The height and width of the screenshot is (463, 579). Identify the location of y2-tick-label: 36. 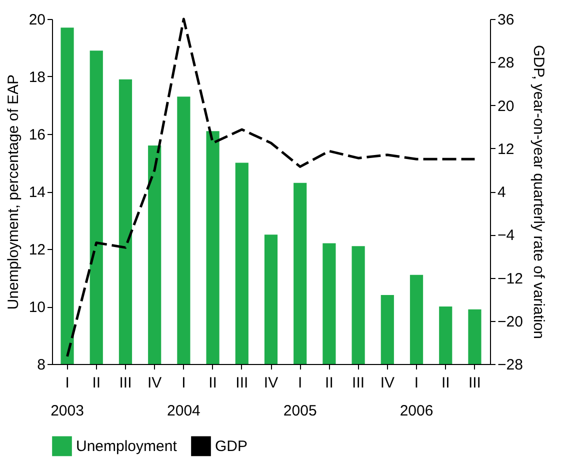
(506, 20).